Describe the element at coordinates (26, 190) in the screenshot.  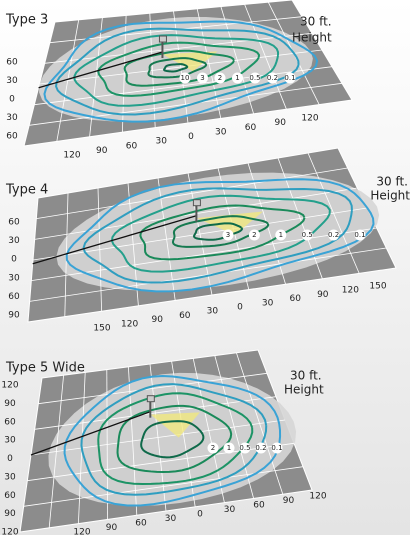
I see `panel-title: Type 4` at that location.